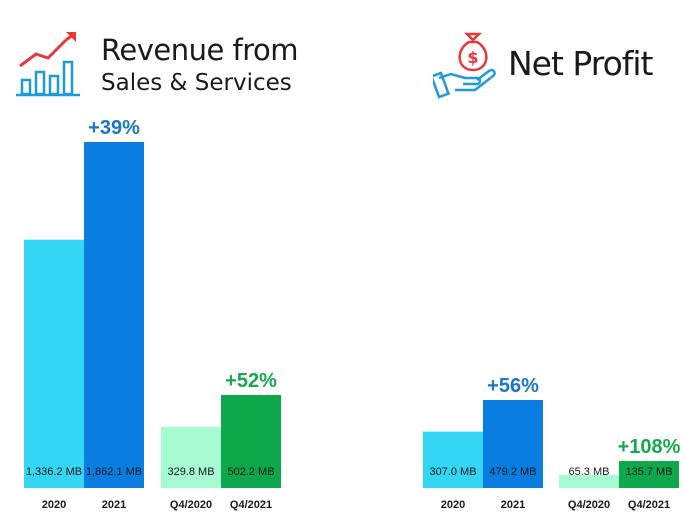 This screenshot has height=522, width=685. I want to click on change-label: +52%, so click(251, 381).